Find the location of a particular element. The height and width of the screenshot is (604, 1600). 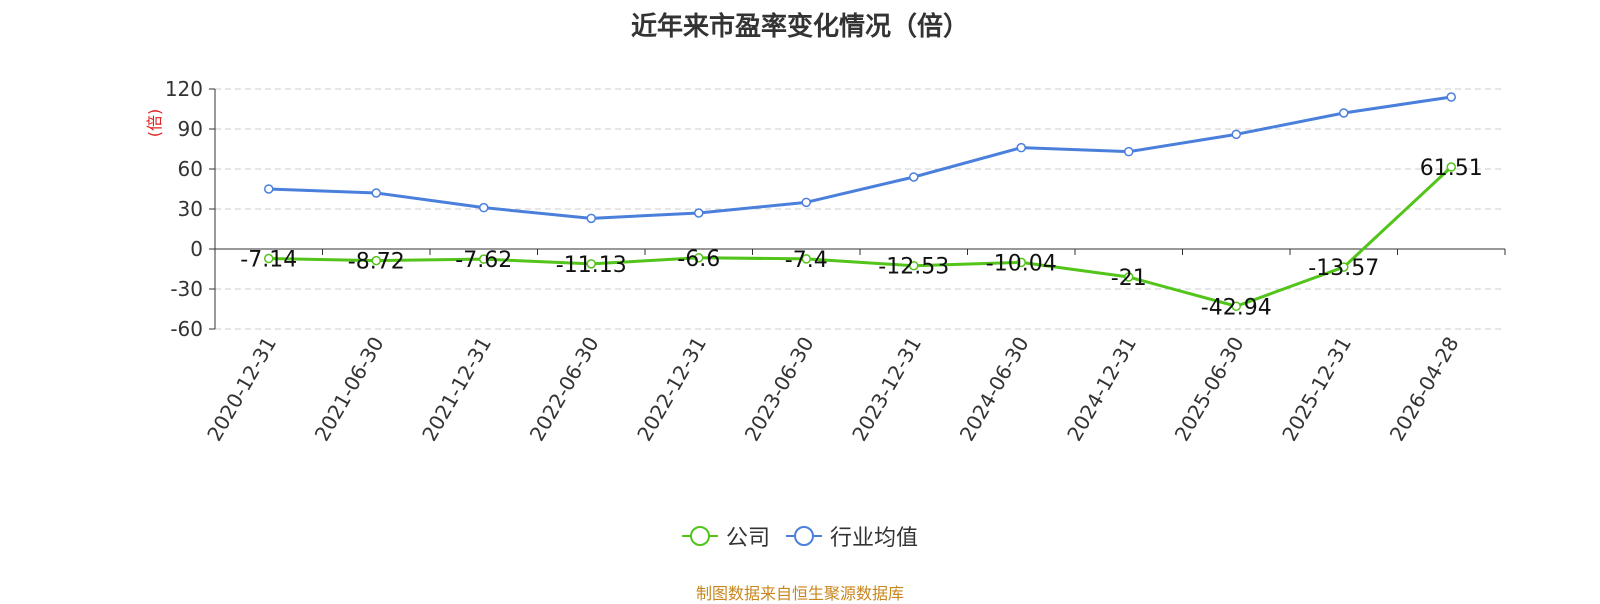

x-tick-label: 2025-12-31 is located at coordinates (1316, 389).